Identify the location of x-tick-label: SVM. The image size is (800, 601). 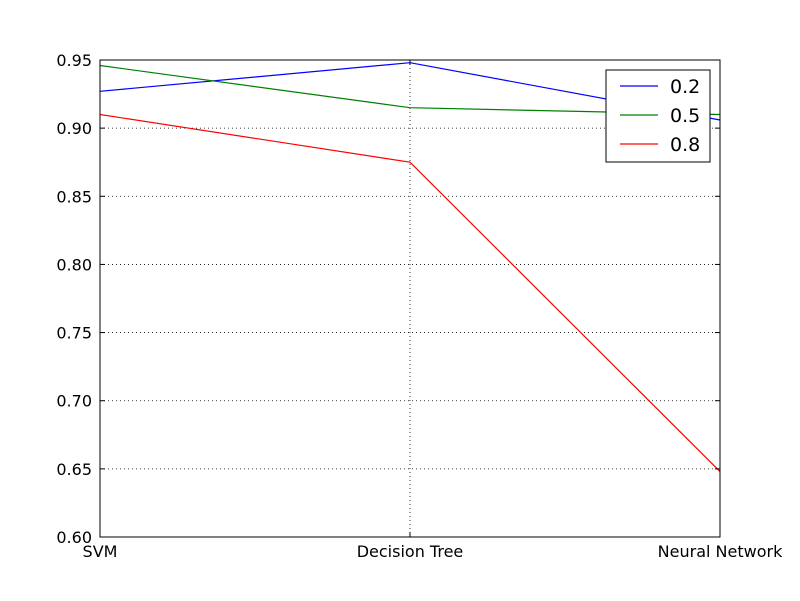
(100, 551).